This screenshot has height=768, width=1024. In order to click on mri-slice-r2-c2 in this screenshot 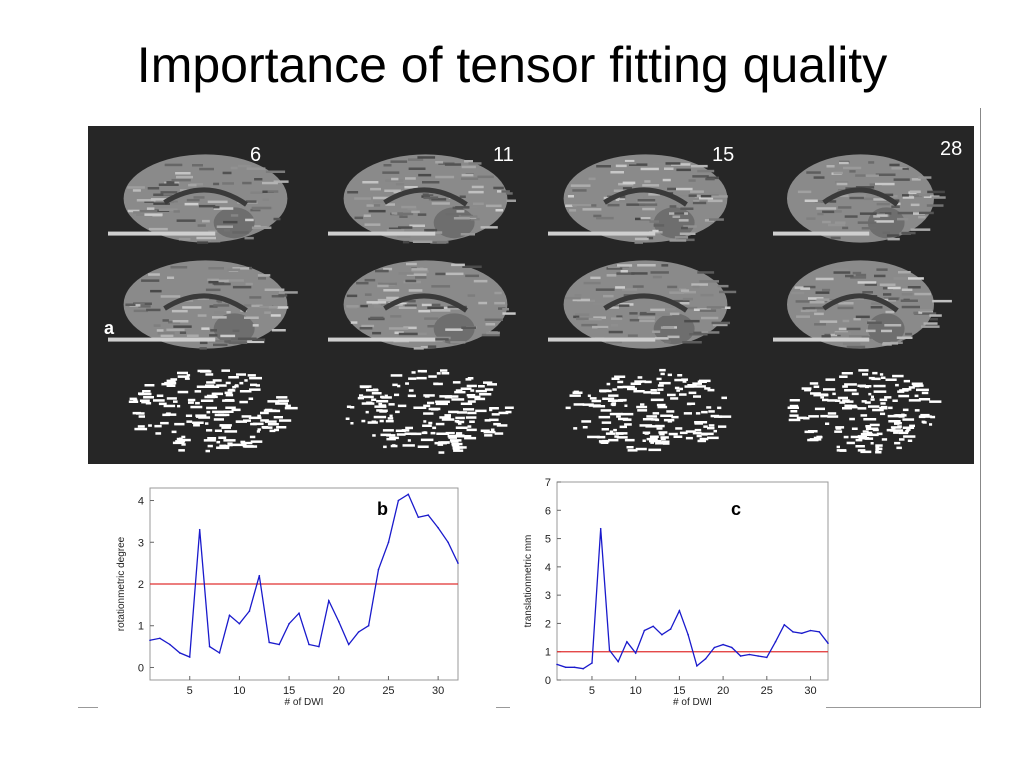, I will do `click(422, 305)`.